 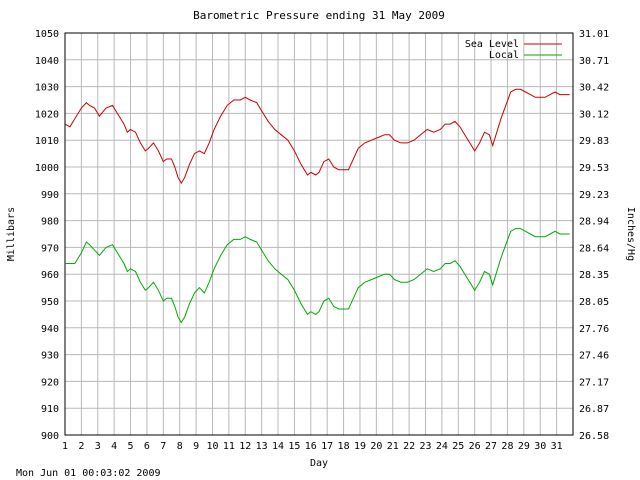 What do you see at coordinates (594, 356) in the screenshot?
I see `y2-tick-label: 27.46` at bounding box center [594, 356].